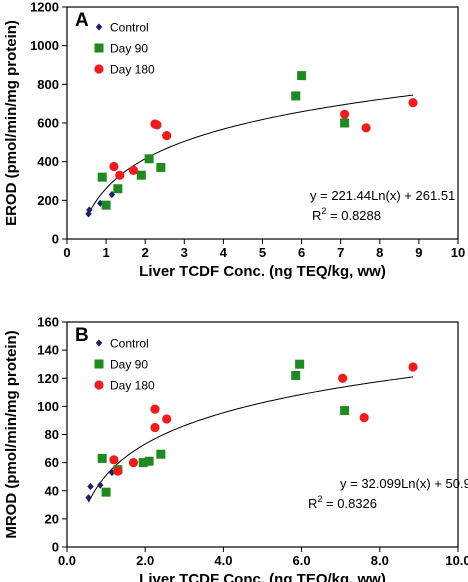 The width and height of the screenshot is (468, 582). Describe the element at coordinates (404, 483) in the screenshot. I see `regression-equation: y = 32.099Ln(x) + 50.969` at that location.